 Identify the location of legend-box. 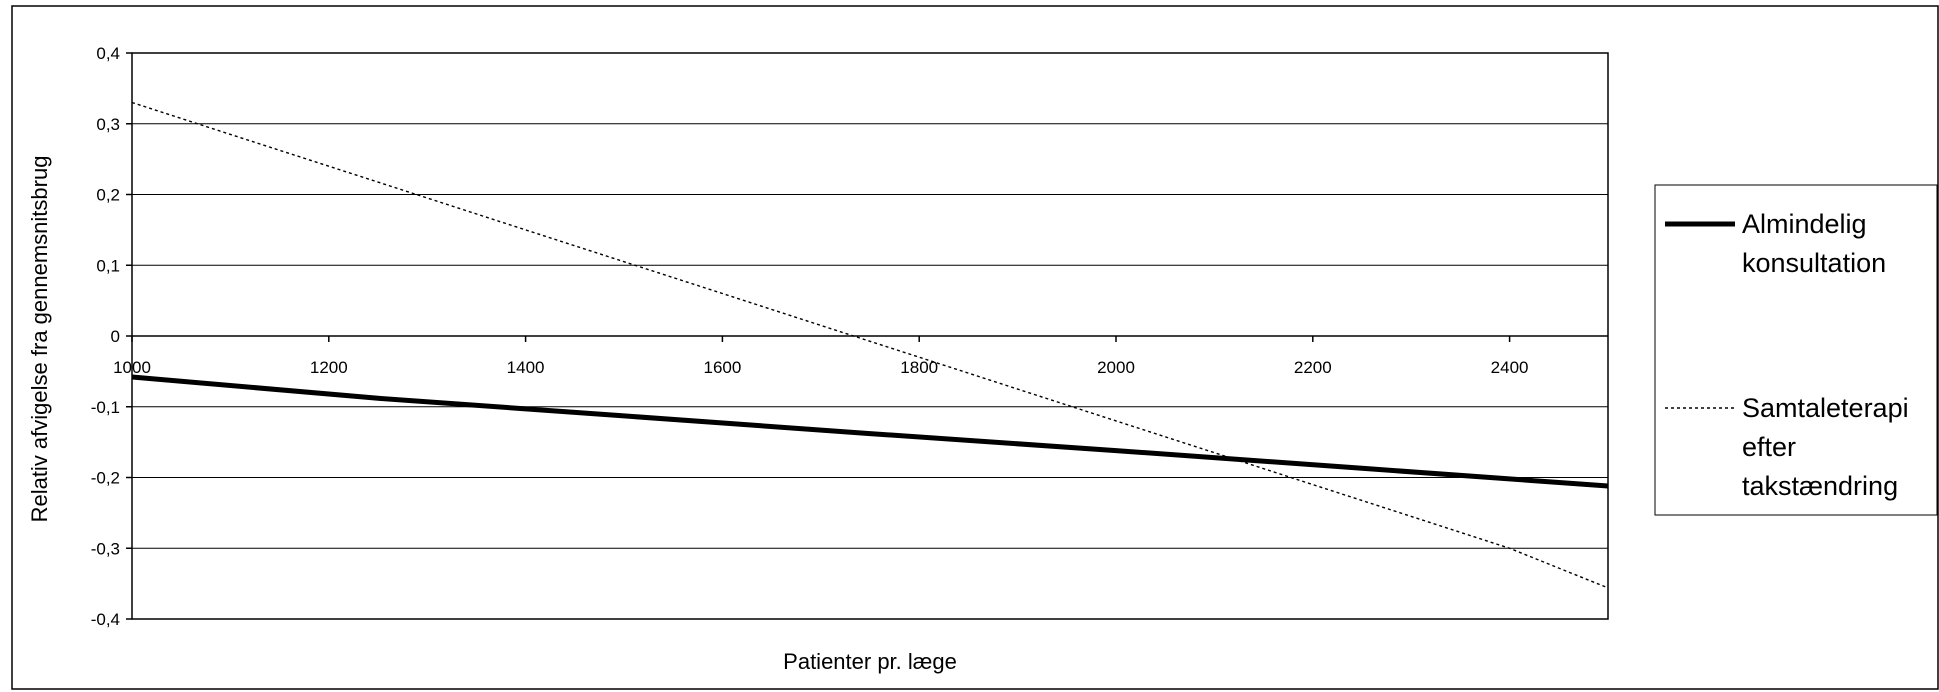
(1796, 350).